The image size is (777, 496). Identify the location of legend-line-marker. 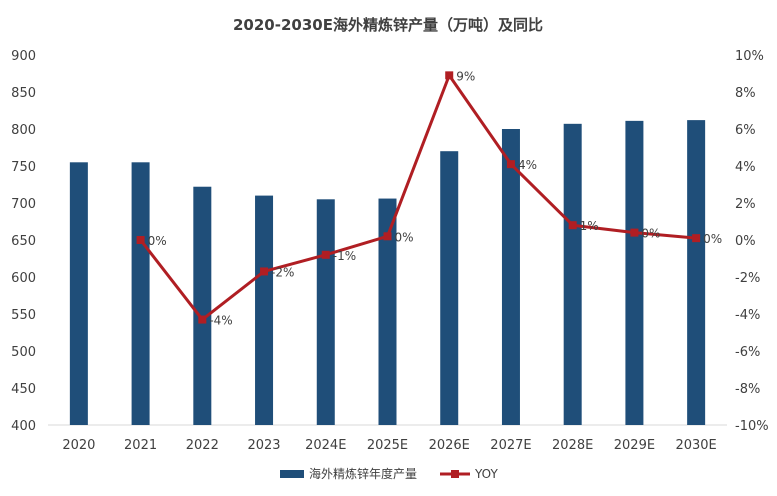
(455, 474).